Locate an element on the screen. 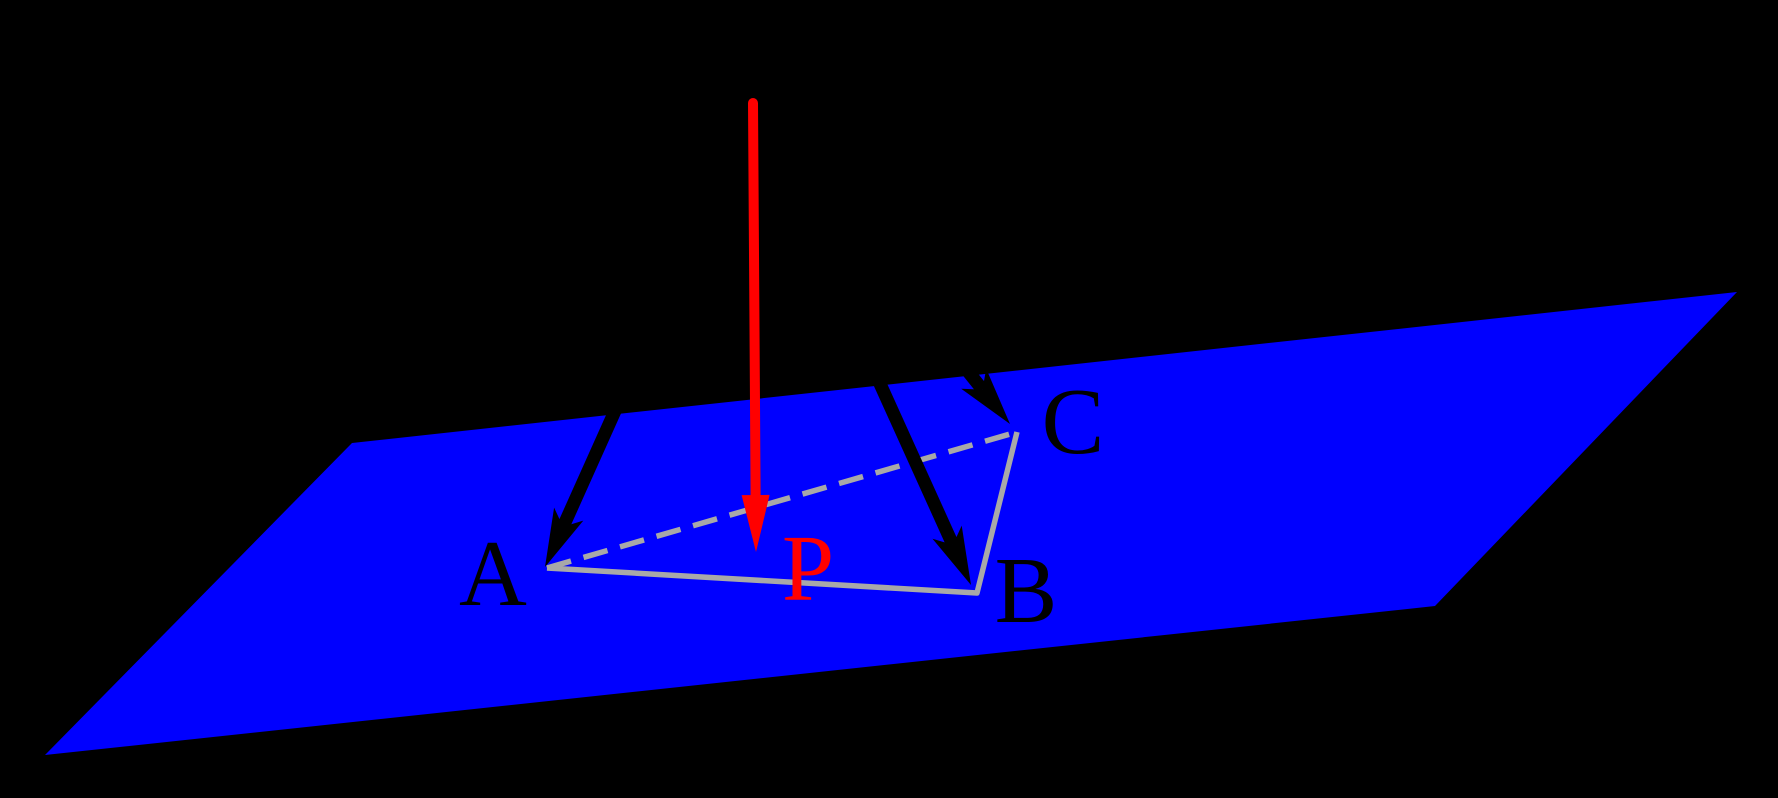  triangle-edge-ac-dashed is located at coordinates (782, 500).